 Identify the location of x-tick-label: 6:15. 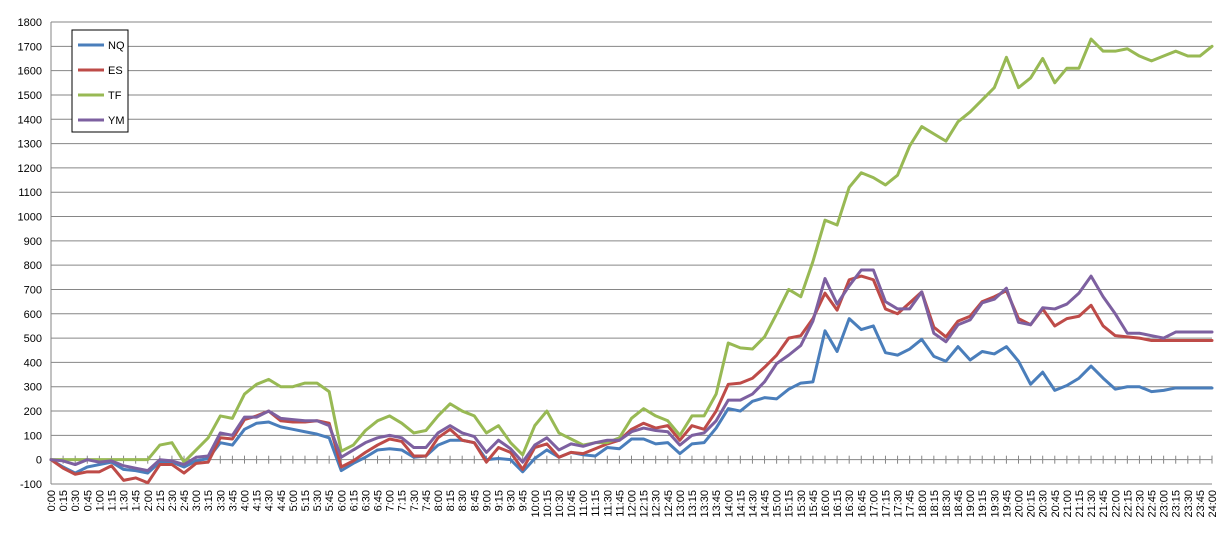
(354, 500).